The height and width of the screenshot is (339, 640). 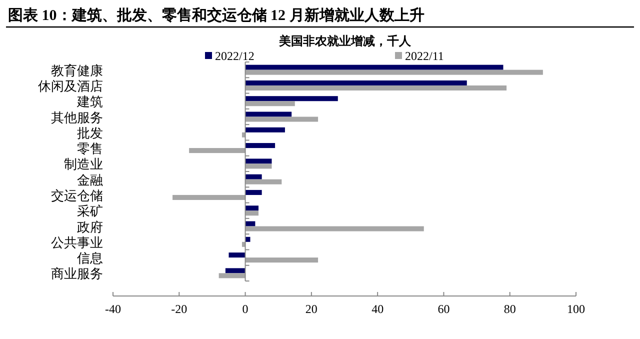 What do you see at coordinates (83, 164) in the screenshot?
I see `y-tick-label: 制造业` at bounding box center [83, 164].